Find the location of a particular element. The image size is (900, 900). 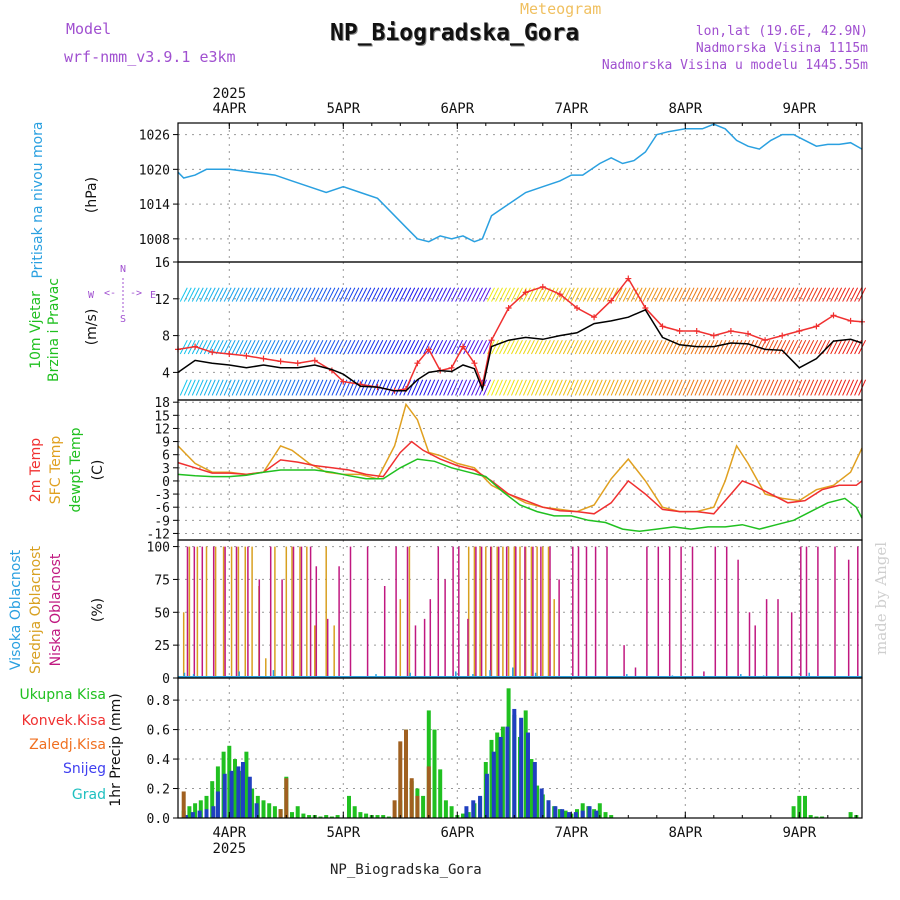

y-tick-label: -3 is located at coordinates (162, 495).